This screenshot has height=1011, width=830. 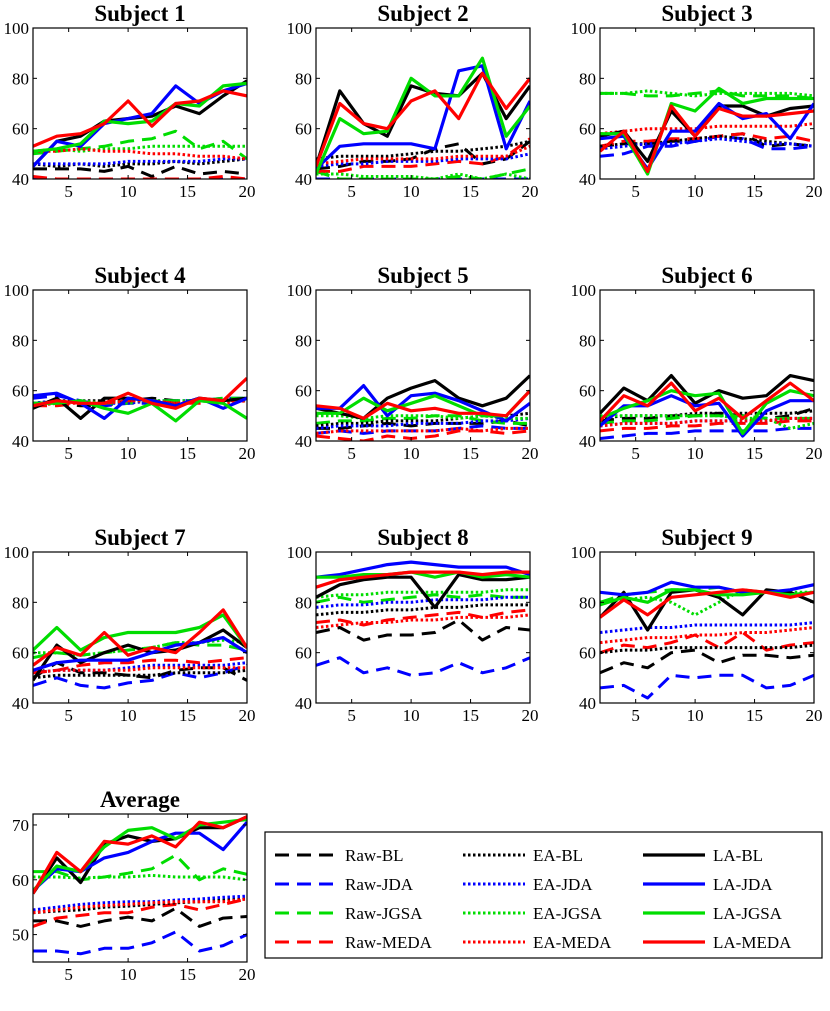 I want to click on series-line-eabl, so click(x=423, y=610).